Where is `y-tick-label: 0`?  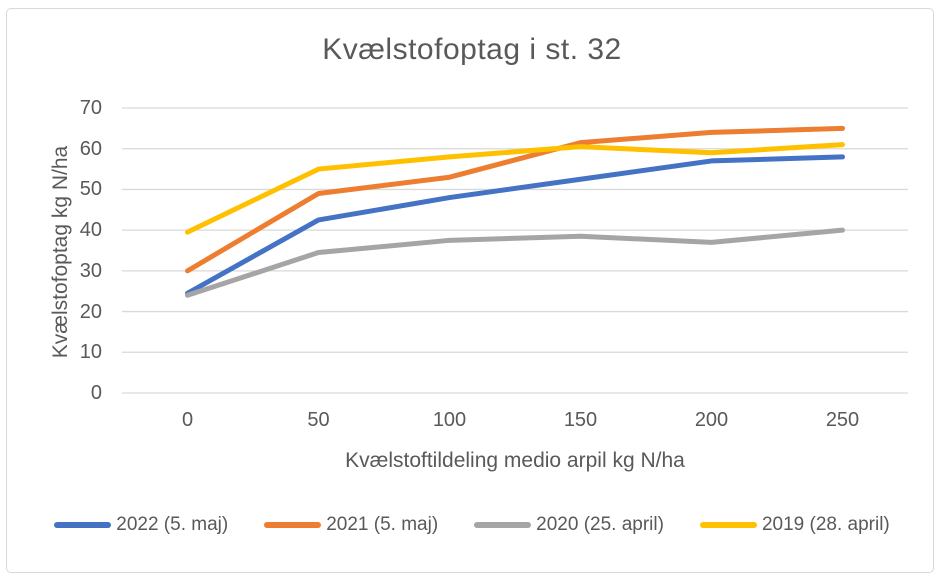 y-tick-label: 0 is located at coordinates (96, 393).